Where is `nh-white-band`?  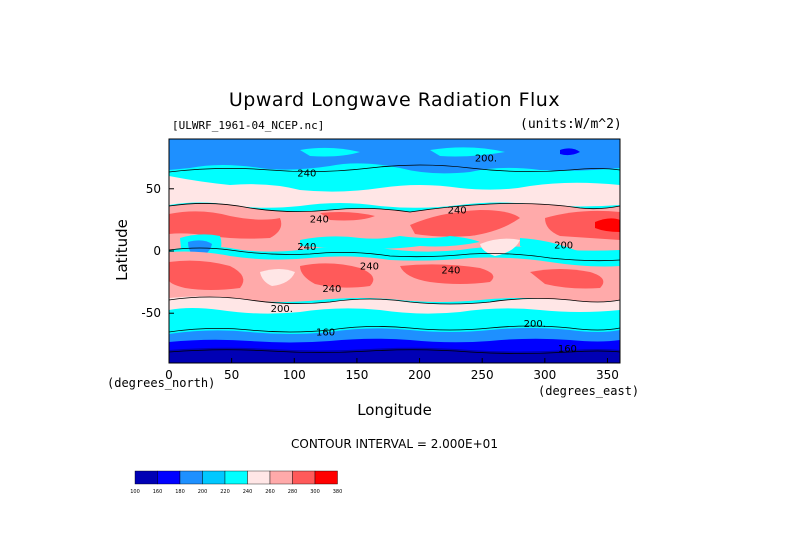 nh-white-band is located at coordinates (394, 192).